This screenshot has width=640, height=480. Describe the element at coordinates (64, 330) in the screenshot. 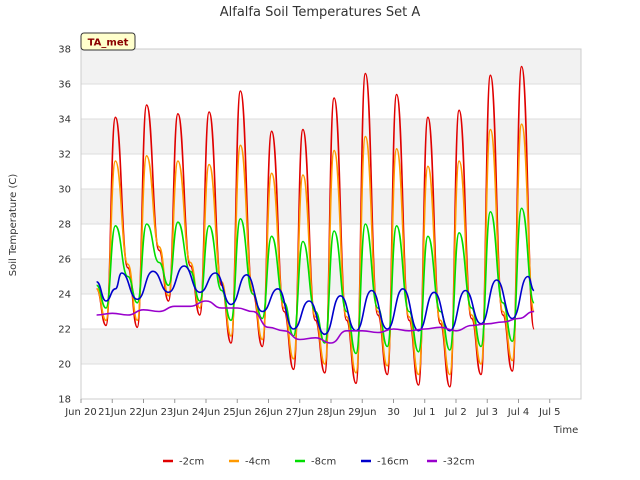

I see `y-tick-label: 22` at that location.